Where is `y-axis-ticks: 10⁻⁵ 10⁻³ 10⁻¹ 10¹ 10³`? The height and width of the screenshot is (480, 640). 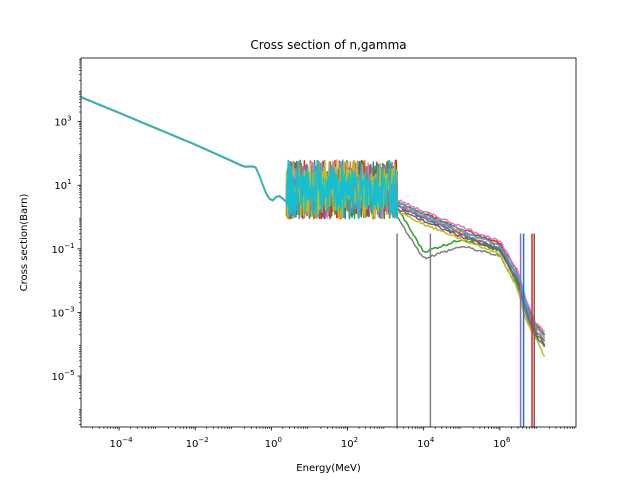
y-axis-ticks: 10⁻⁵ 10⁻³ 10⁻¹ 10¹ 10³ is located at coordinates (66, 242).